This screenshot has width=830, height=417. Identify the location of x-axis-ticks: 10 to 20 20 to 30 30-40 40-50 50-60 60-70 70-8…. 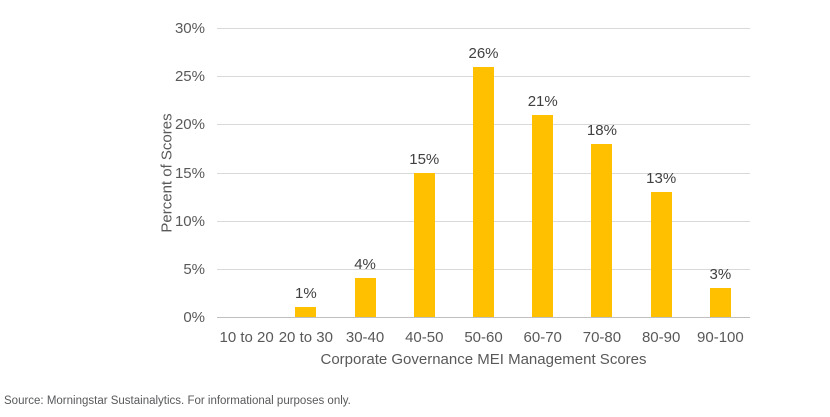
(483, 339).